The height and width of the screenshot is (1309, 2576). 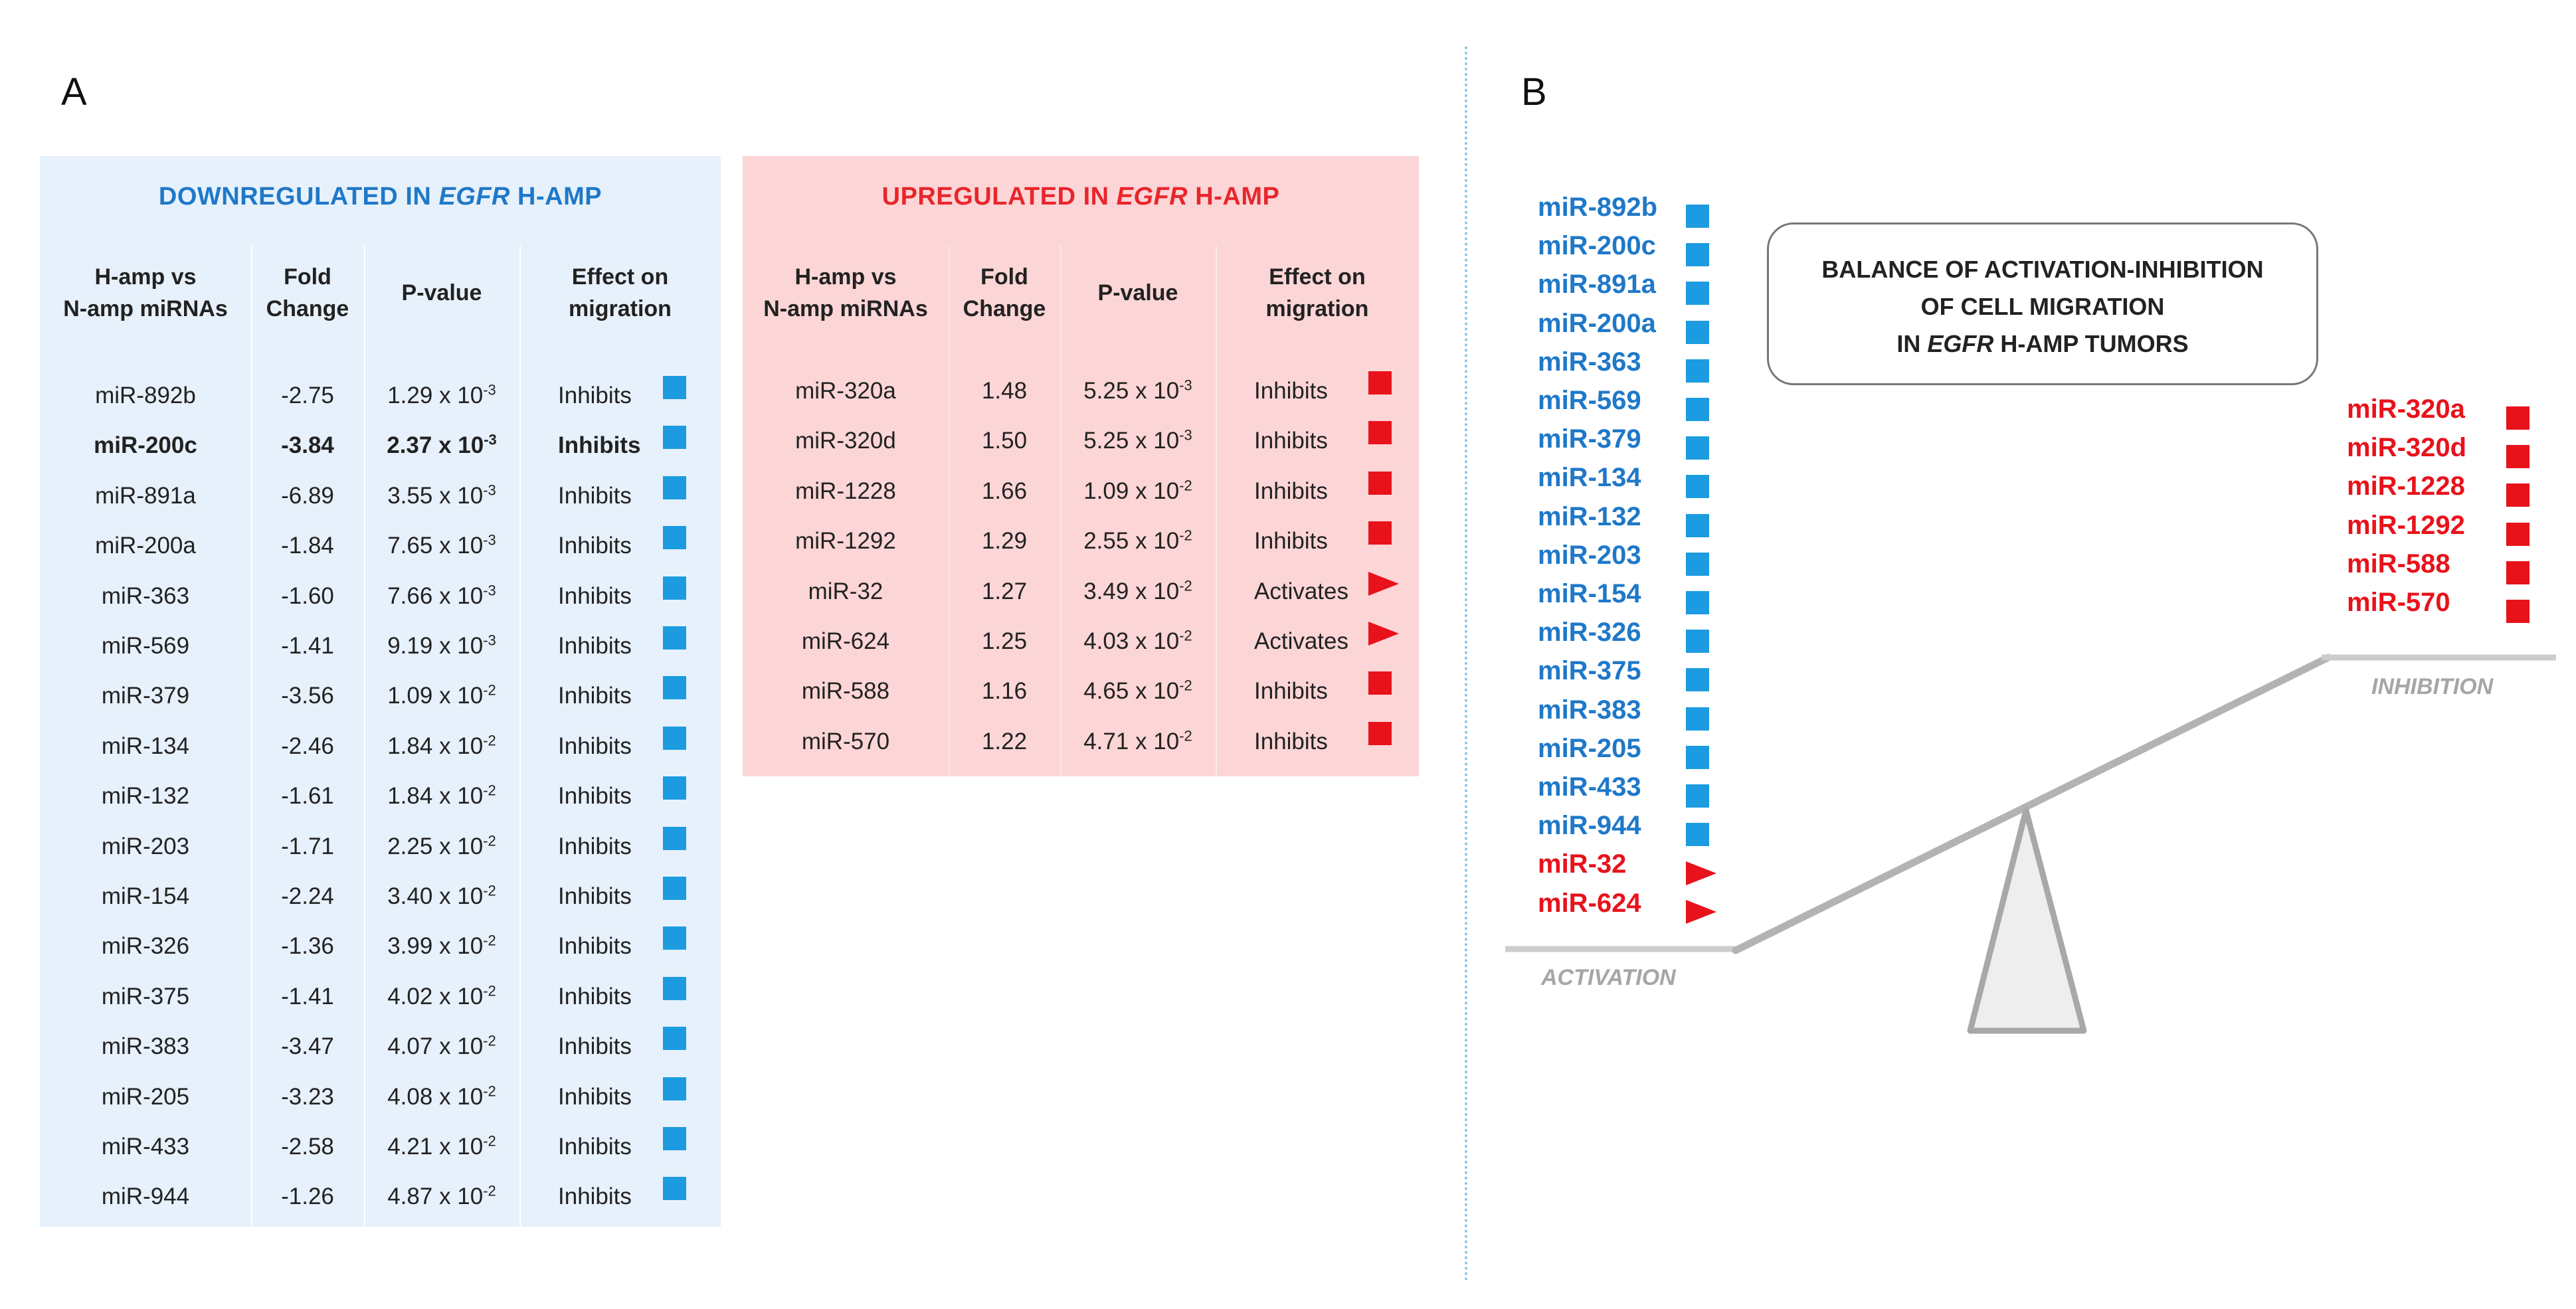 What do you see at coordinates (307, 395) in the screenshot?
I see `fold-change-cell: -2.75` at bounding box center [307, 395].